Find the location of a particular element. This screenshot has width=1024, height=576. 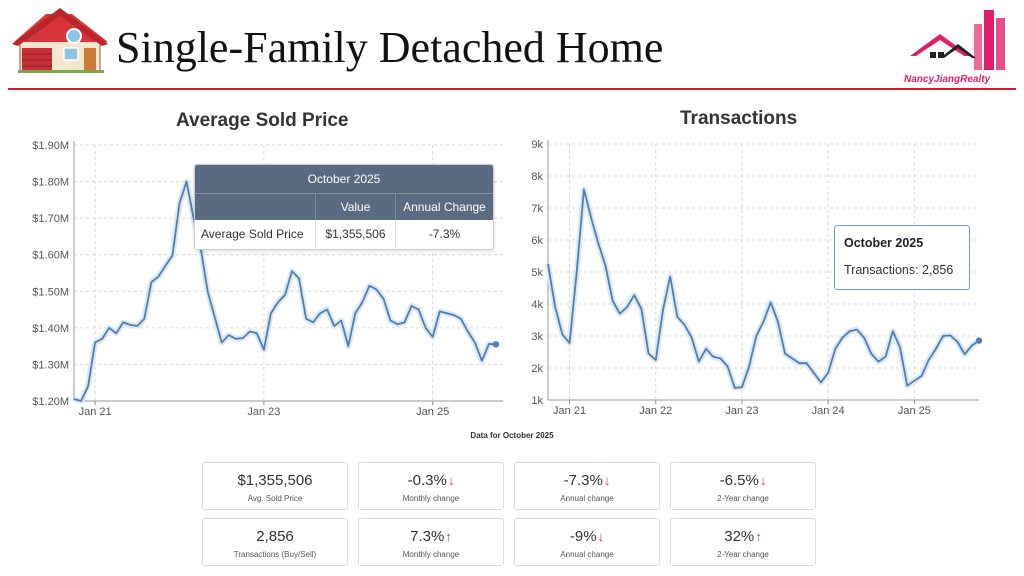

stat-card-trans-monthly: 7.3%↑ Monthly change is located at coordinates (431, 542).